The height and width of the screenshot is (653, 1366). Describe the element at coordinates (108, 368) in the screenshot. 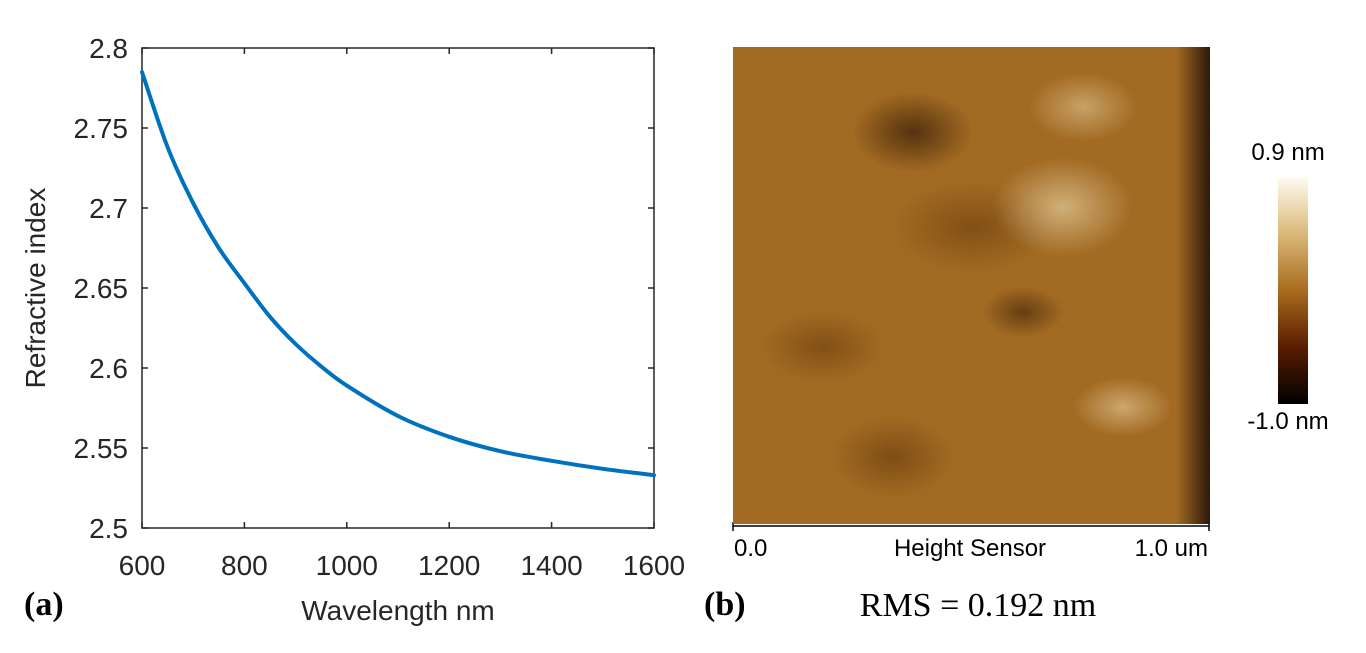

I see `y-tick-label: 2.6` at that location.